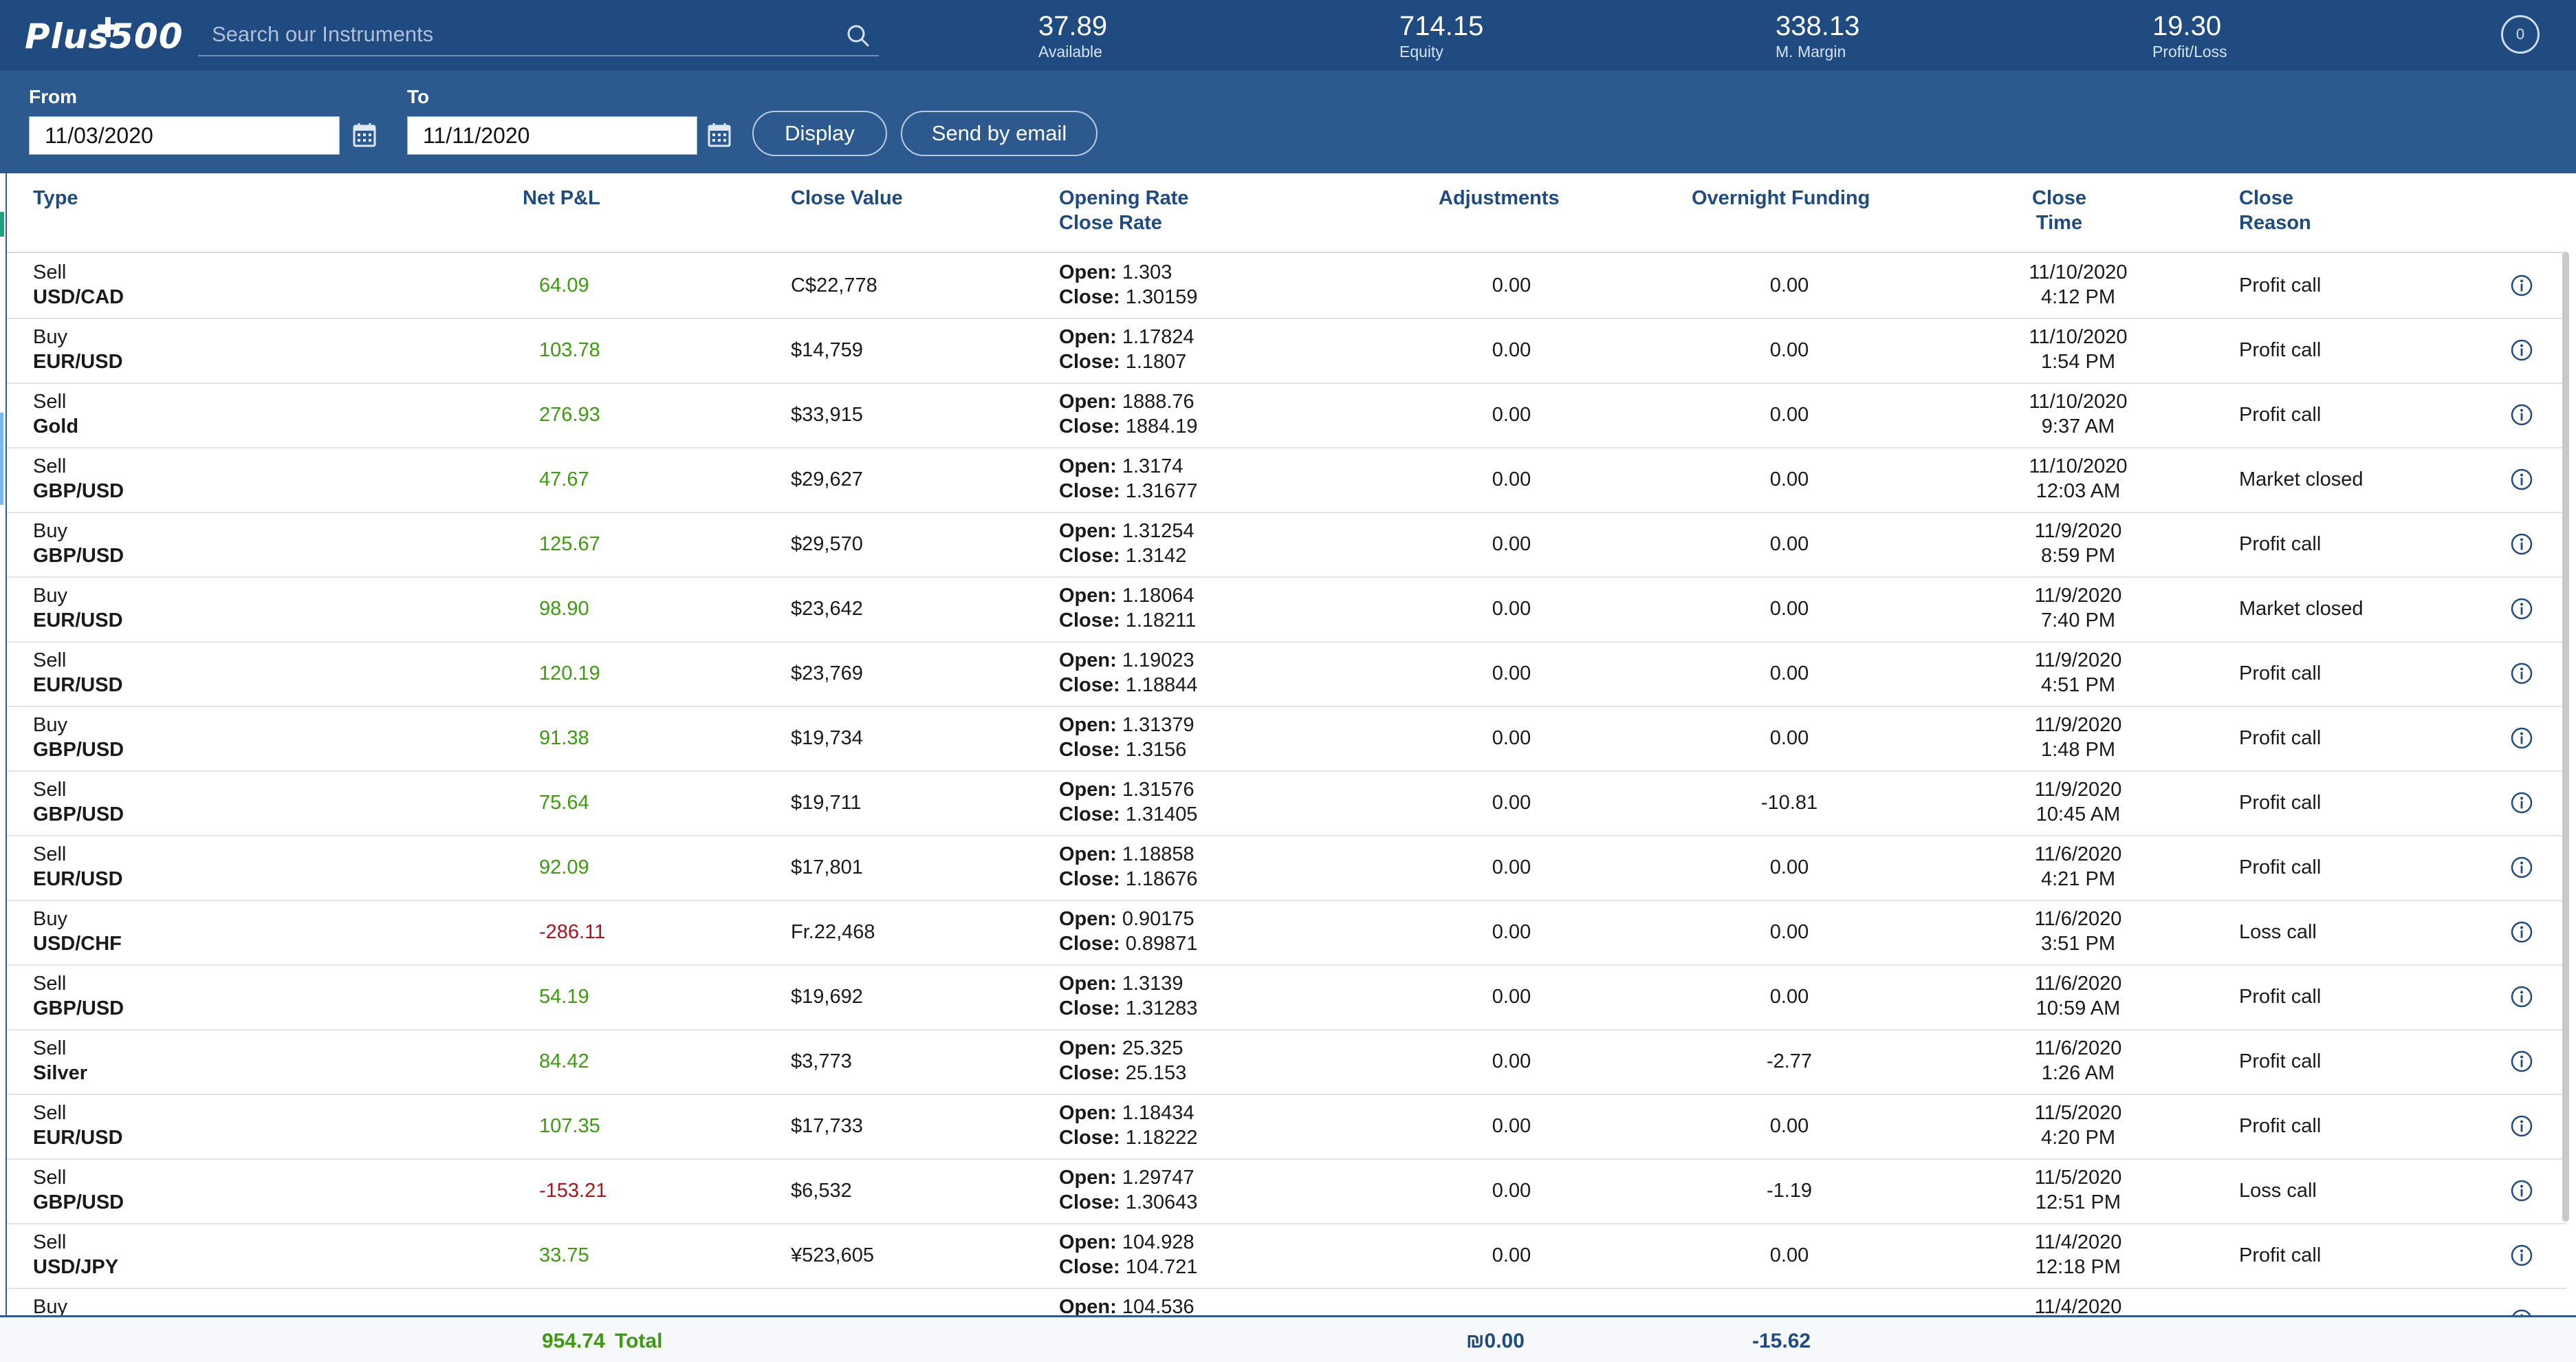 The width and height of the screenshot is (2576, 1362). I want to click on close-time-cell: 11/6/2020 4:21 PM, so click(2078, 866).